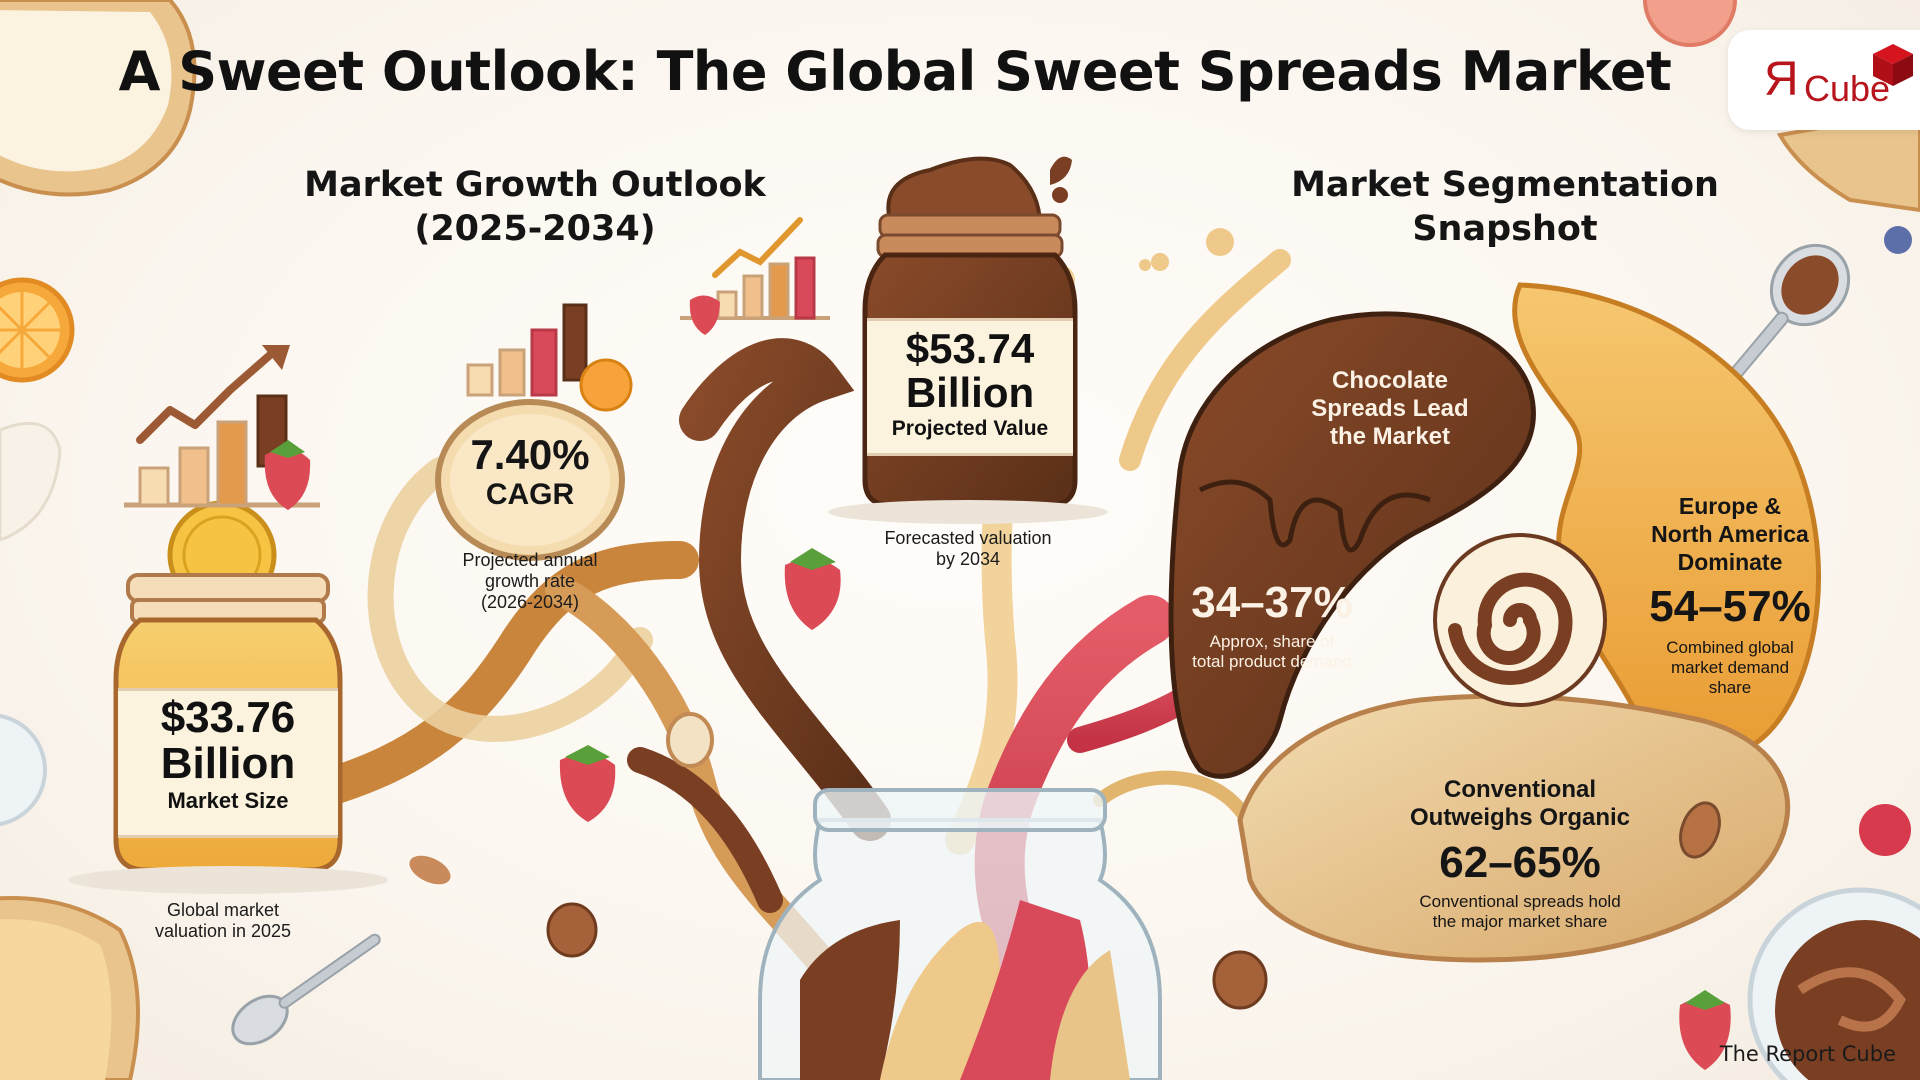  I want to click on cagr-chart-icon, so click(549, 357).